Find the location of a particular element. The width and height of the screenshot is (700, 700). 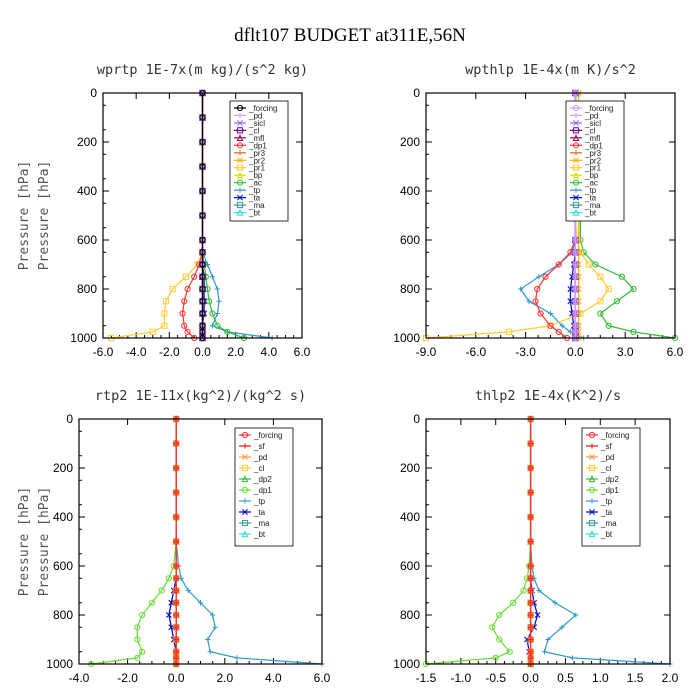

legend-item: _dp1 is located at coordinates (586, 145).